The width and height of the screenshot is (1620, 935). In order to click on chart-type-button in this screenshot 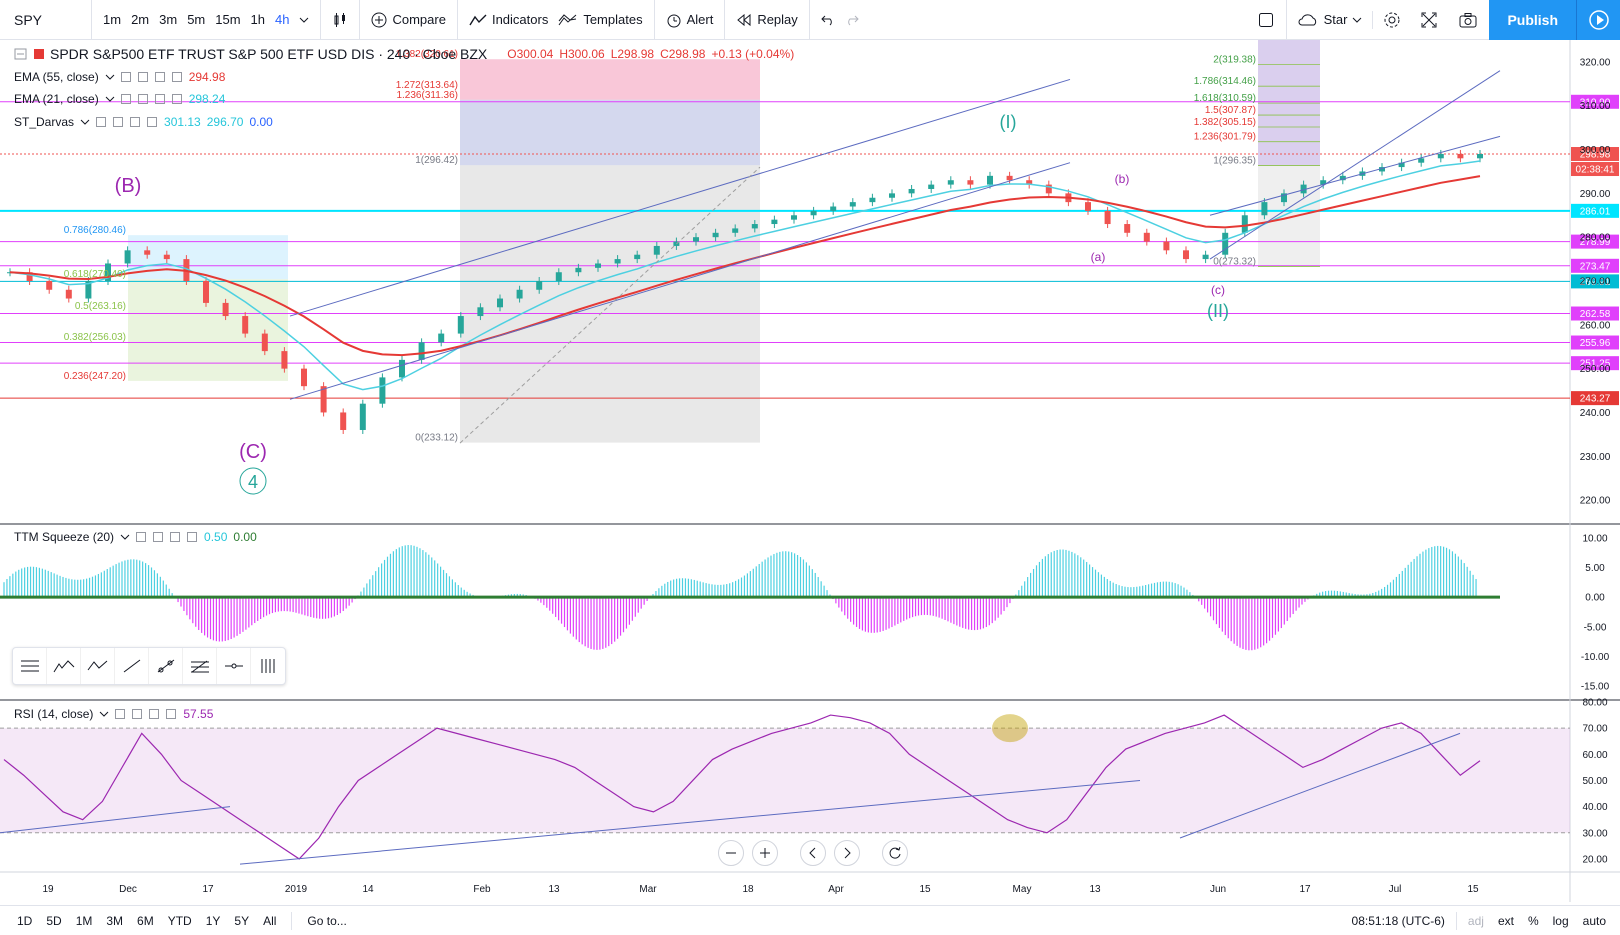, I will do `click(340, 20)`.